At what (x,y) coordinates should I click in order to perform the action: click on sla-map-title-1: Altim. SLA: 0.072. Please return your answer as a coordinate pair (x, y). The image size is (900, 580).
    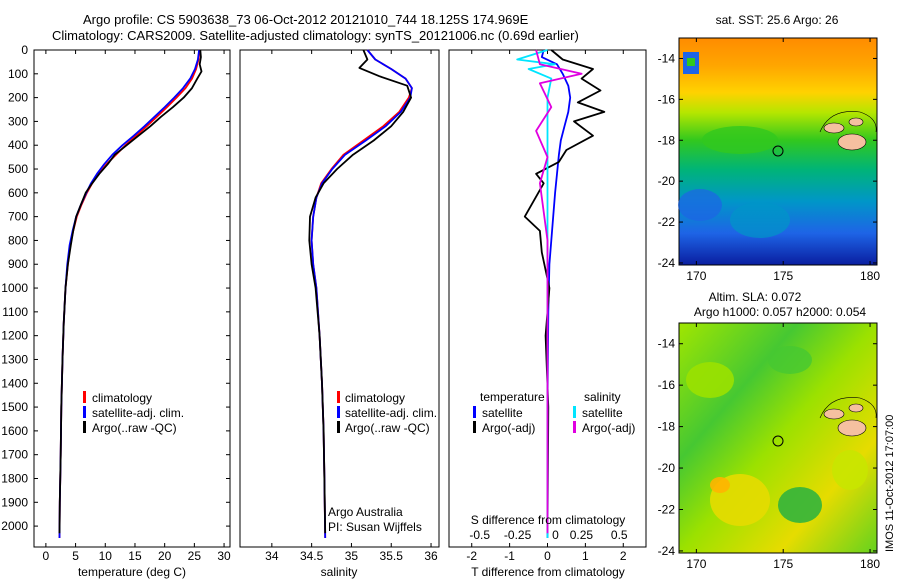
    Looking at the image, I should click on (755, 297).